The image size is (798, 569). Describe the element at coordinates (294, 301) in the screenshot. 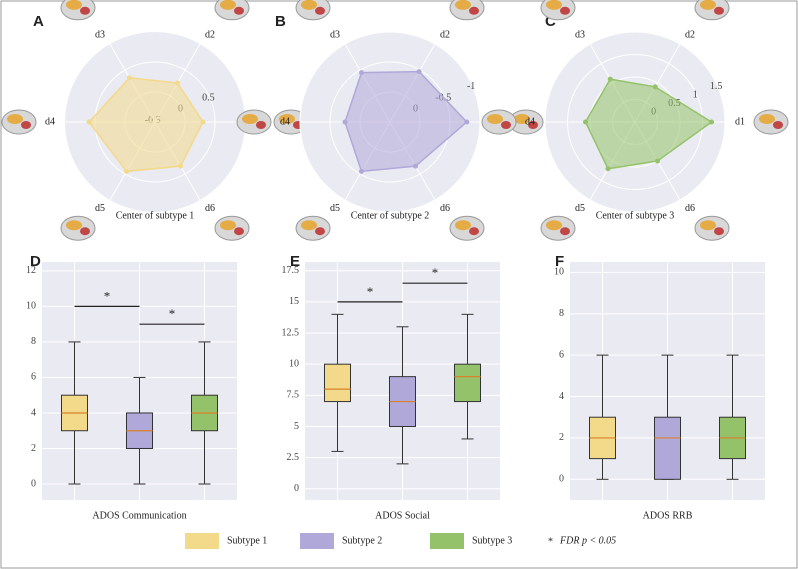

I see `y-tick-label: 15` at that location.